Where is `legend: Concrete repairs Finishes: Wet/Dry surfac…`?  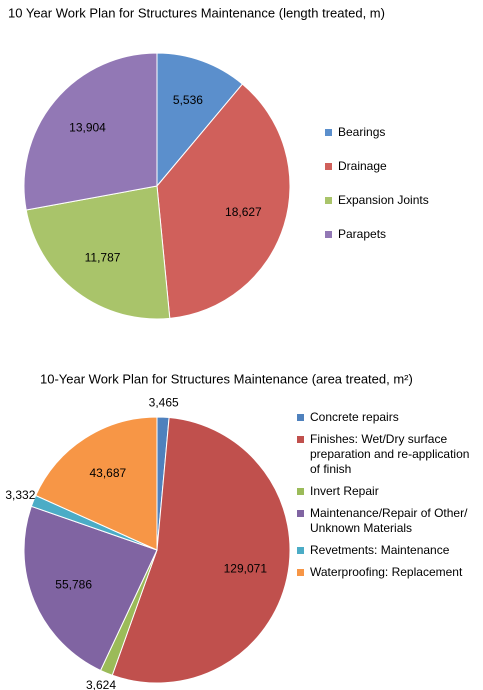 legend: Concrete repairs Finishes: Wet/Dry surfac… is located at coordinates (387, 498).